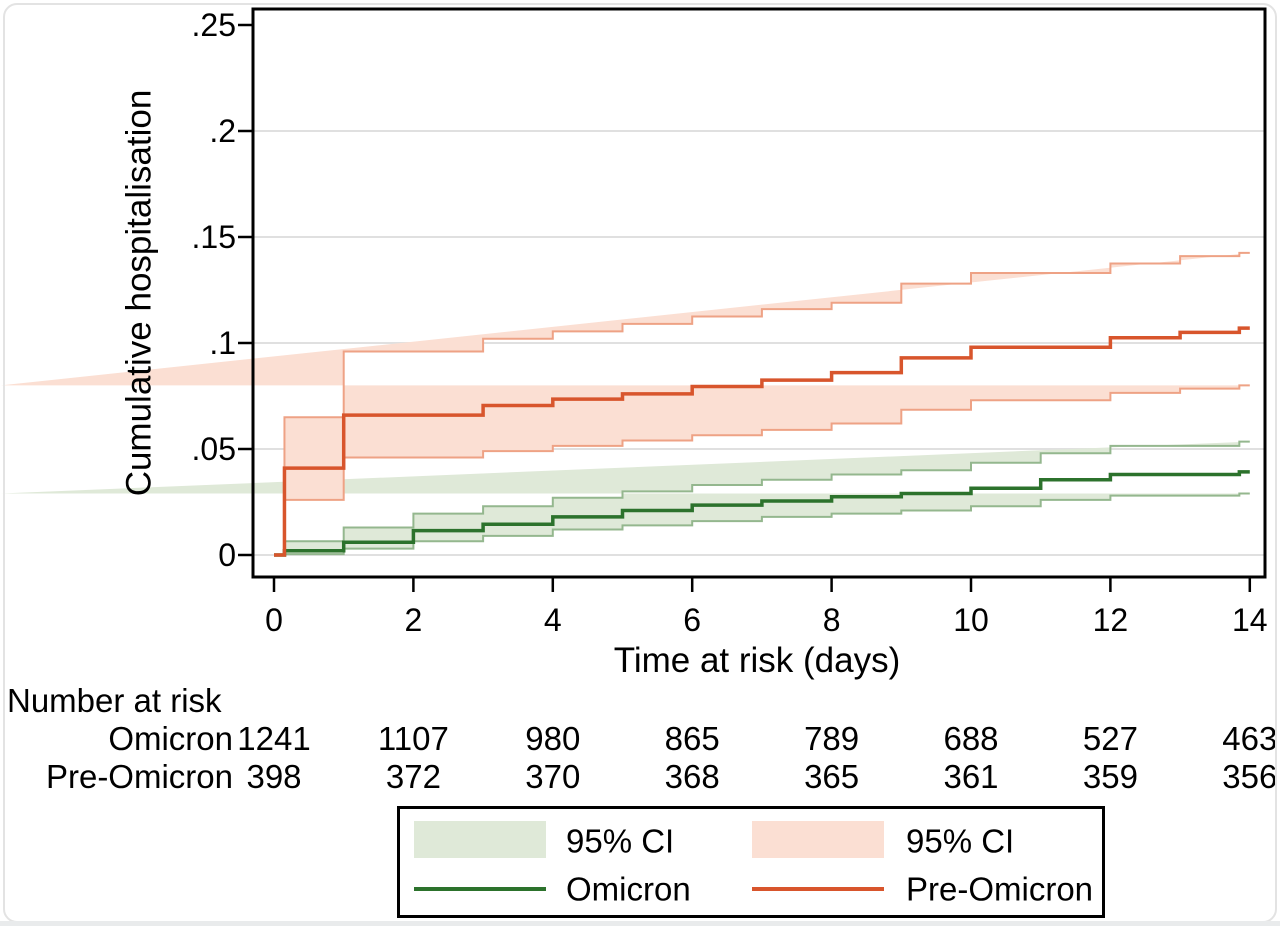 This screenshot has height=926, width=1280. Describe the element at coordinates (222, 343) in the screenshot. I see `y-tick-label: .1` at that location.